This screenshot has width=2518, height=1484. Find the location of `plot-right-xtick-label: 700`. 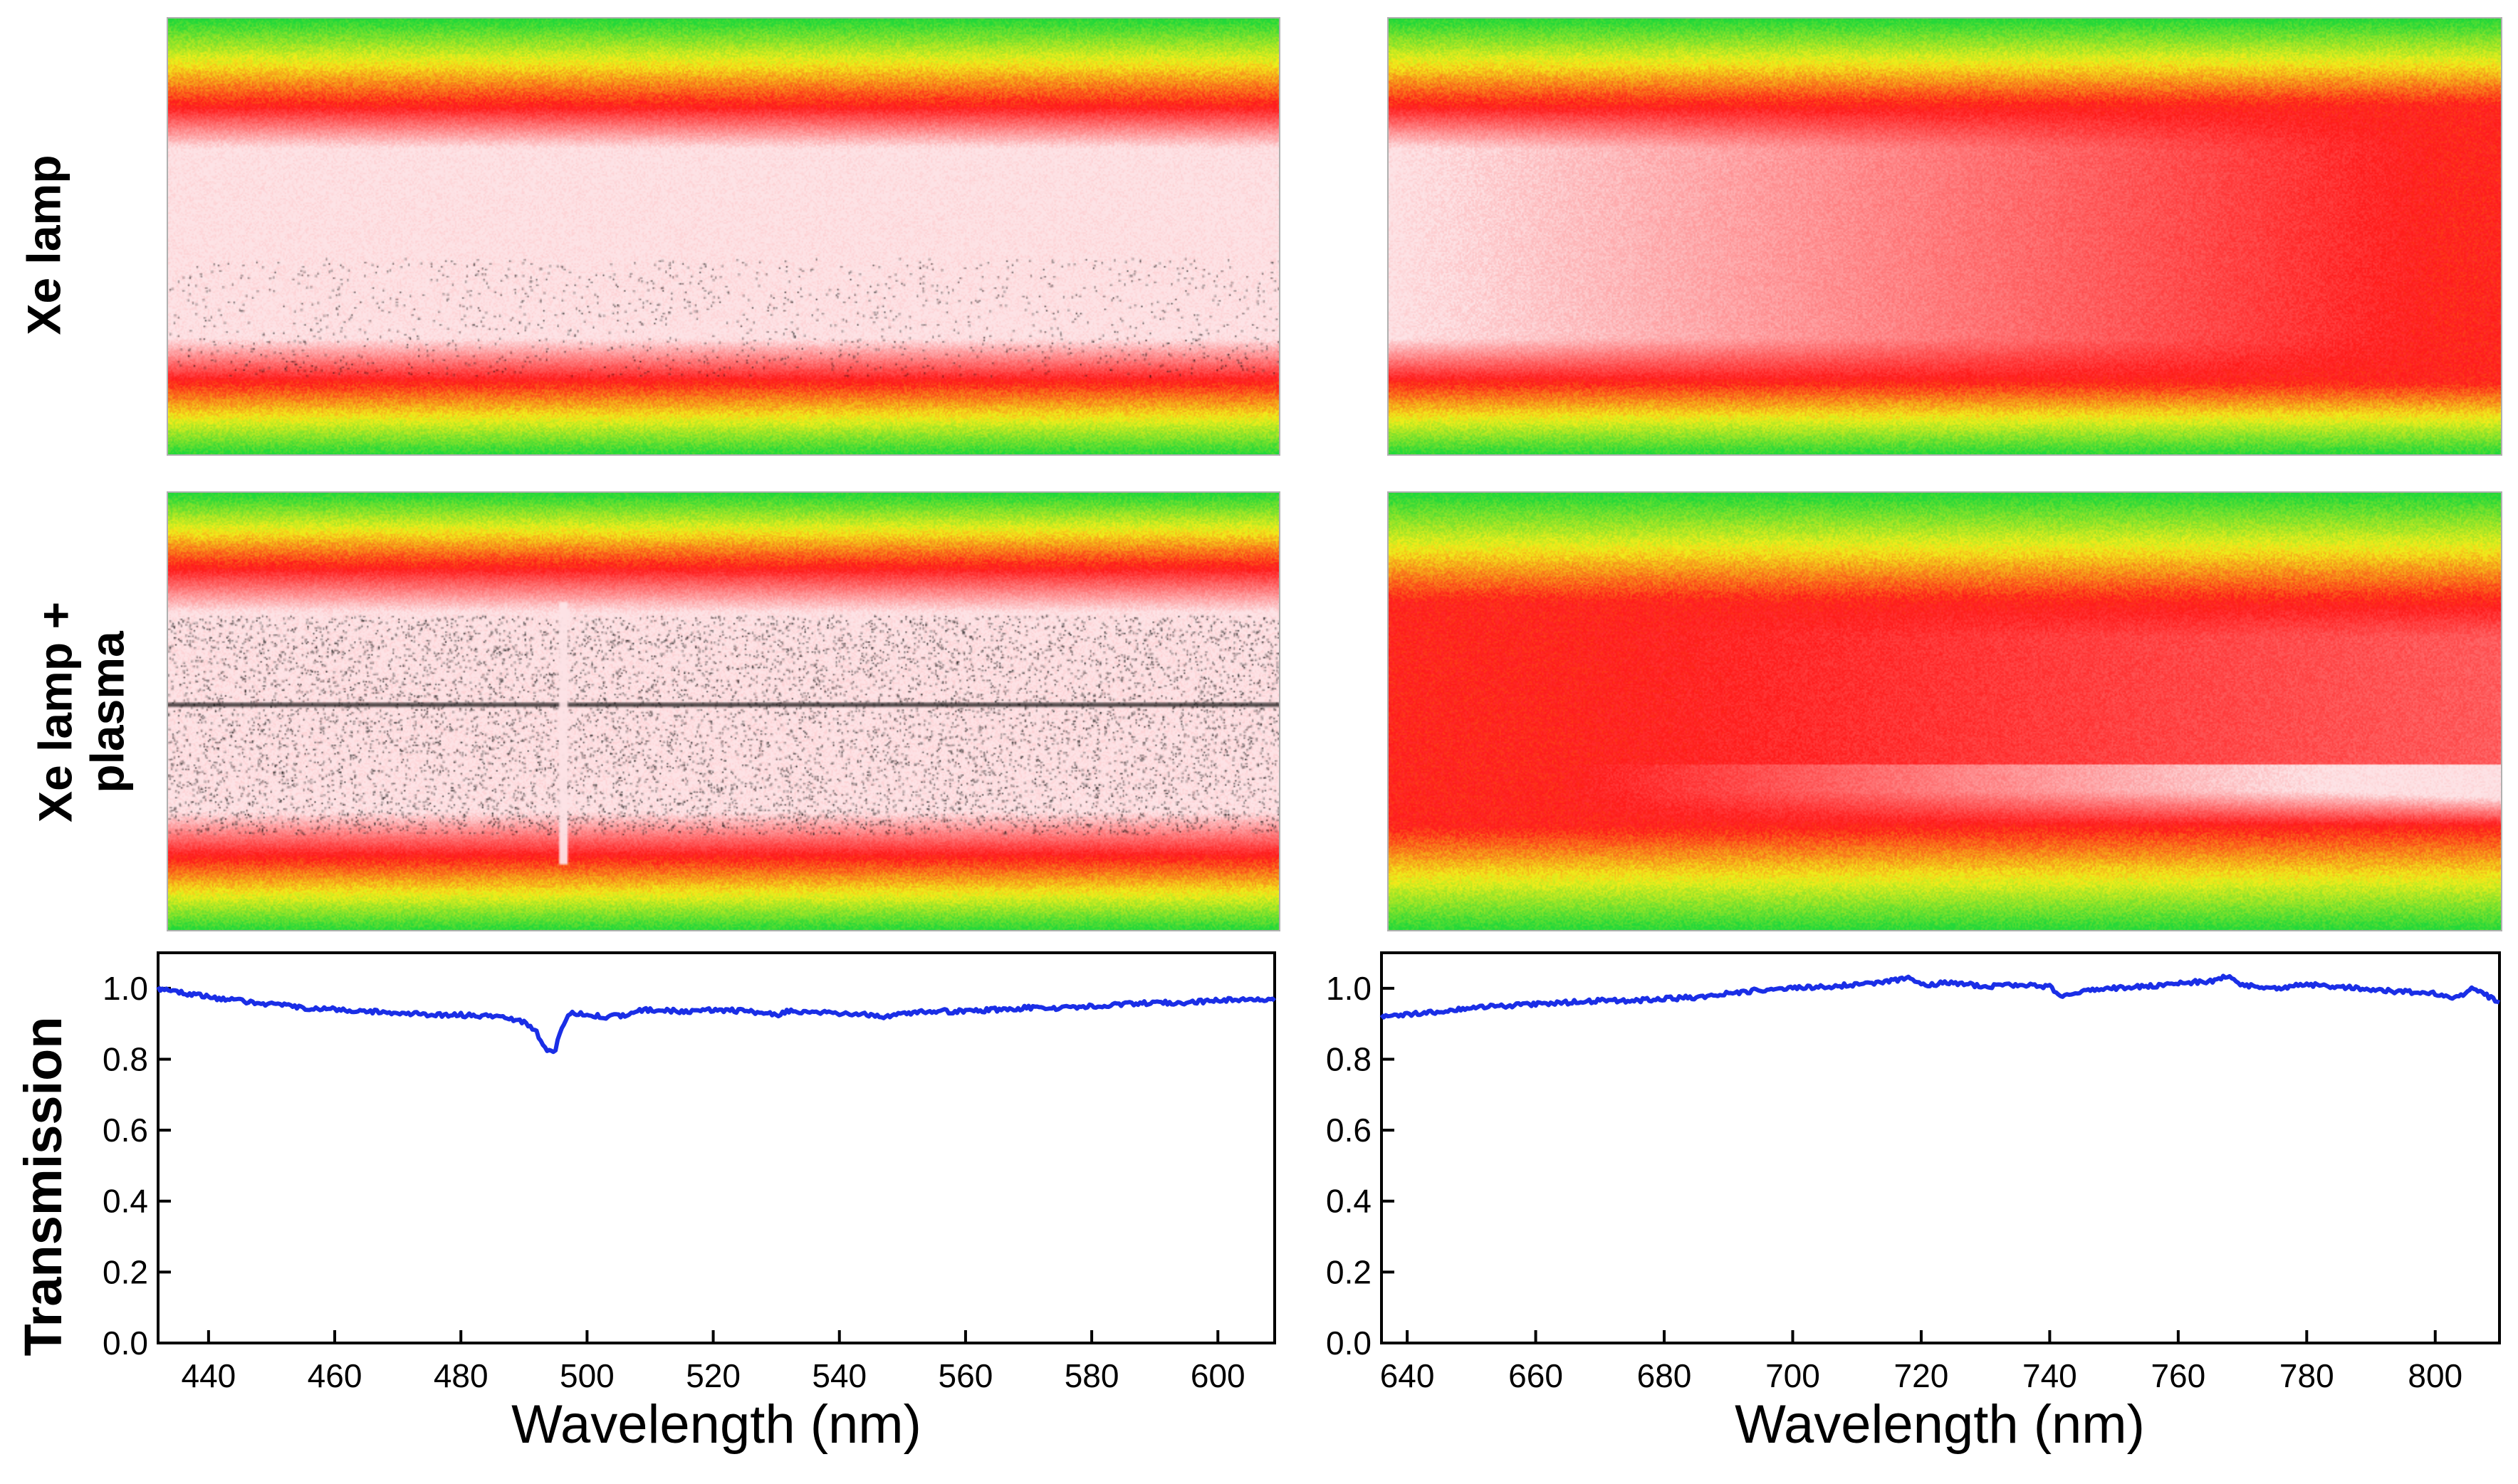

plot-right-xtick-label: 700 is located at coordinates (1792, 1375).